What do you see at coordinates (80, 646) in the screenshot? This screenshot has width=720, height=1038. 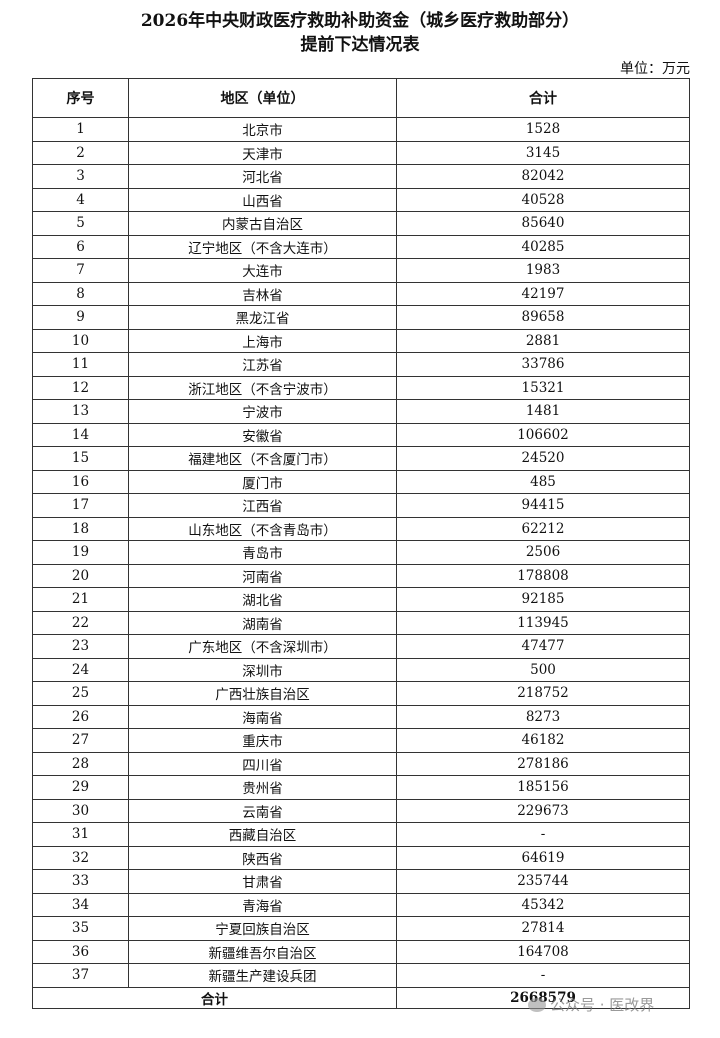 I see `row-index: 23` at bounding box center [80, 646].